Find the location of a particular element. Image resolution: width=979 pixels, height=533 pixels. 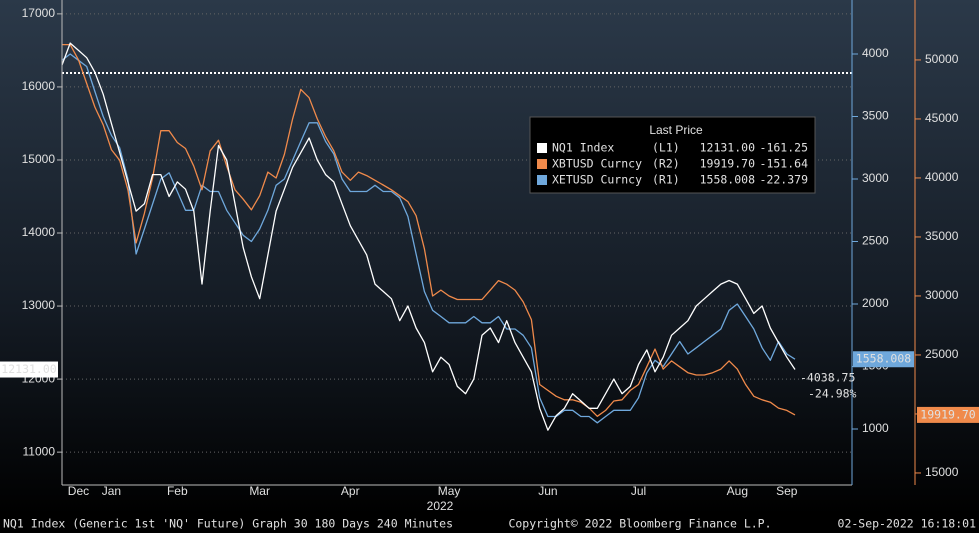

x-tick-label: Sep is located at coordinates (787, 491).